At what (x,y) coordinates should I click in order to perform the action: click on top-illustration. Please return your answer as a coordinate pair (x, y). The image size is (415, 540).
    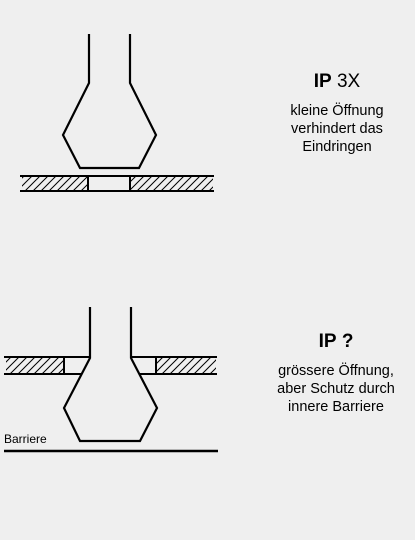
    Looking at the image, I should click on (117, 113).